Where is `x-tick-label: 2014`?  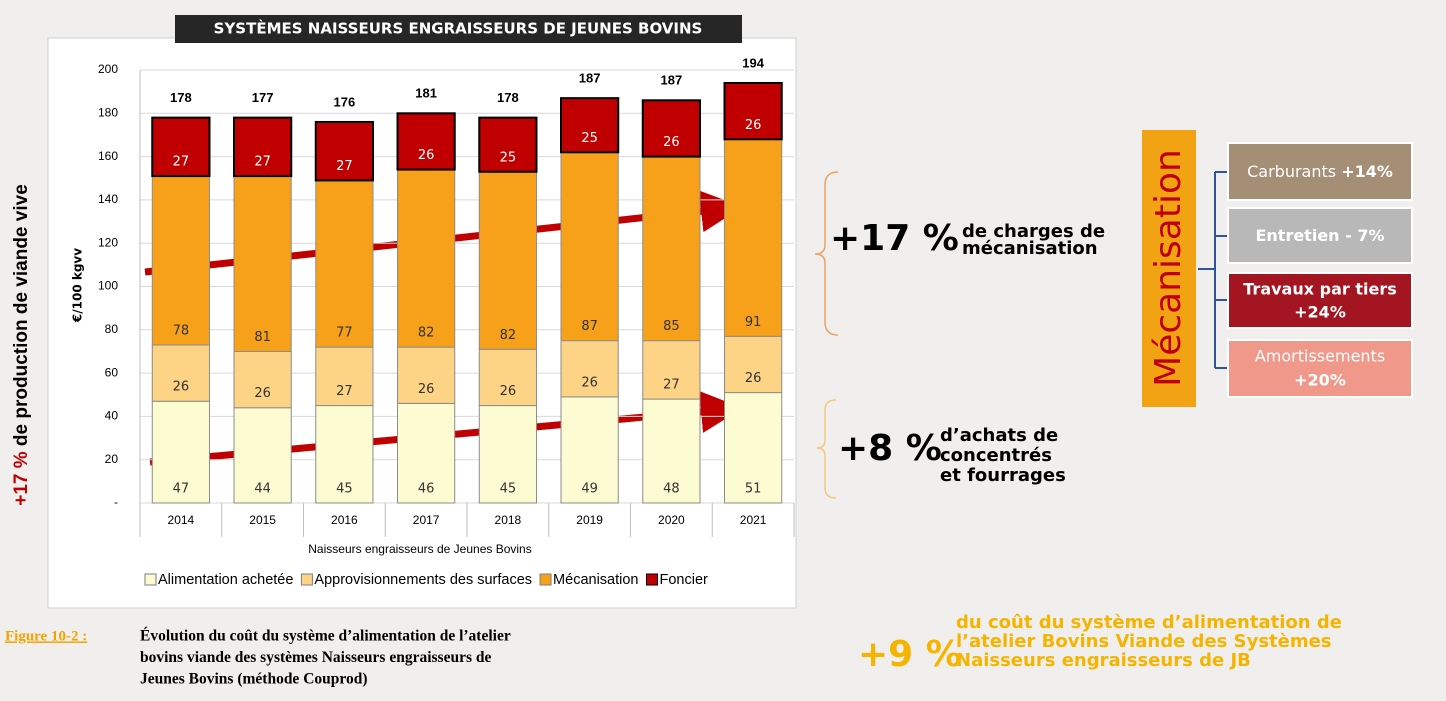
x-tick-label: 2014 is located at coordinates (181, 520).